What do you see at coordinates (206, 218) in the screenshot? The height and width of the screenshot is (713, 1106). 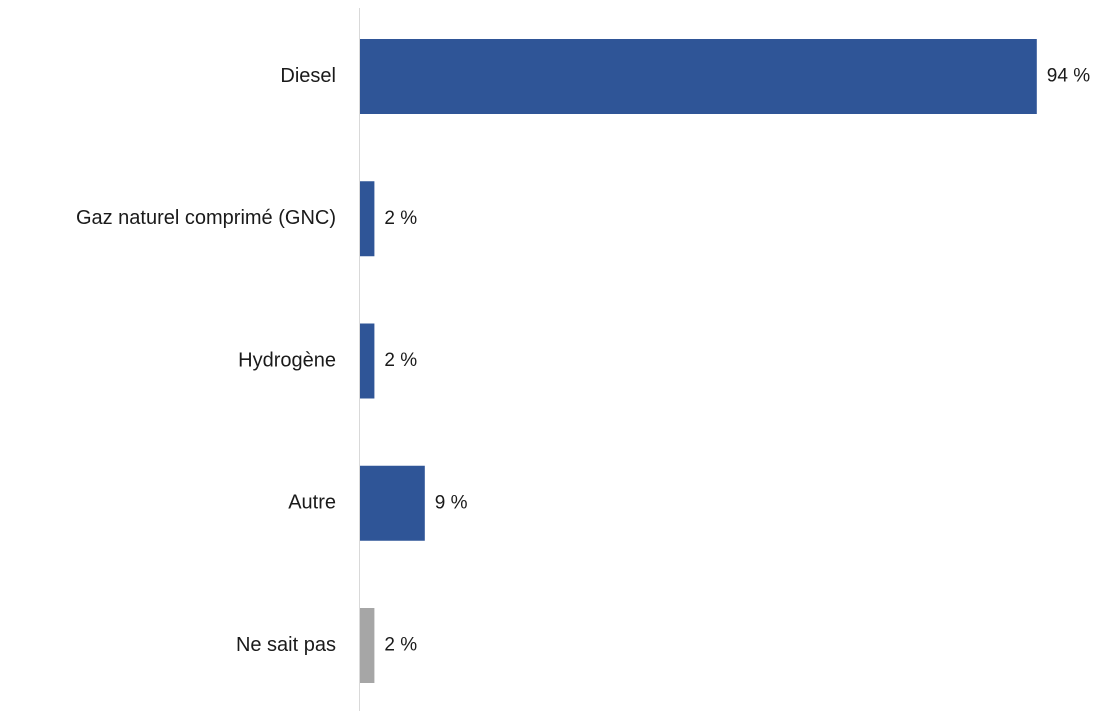 I see `category-label-2: Gaz naturel comprimé (GNC)` at bounding box center [206, 218].